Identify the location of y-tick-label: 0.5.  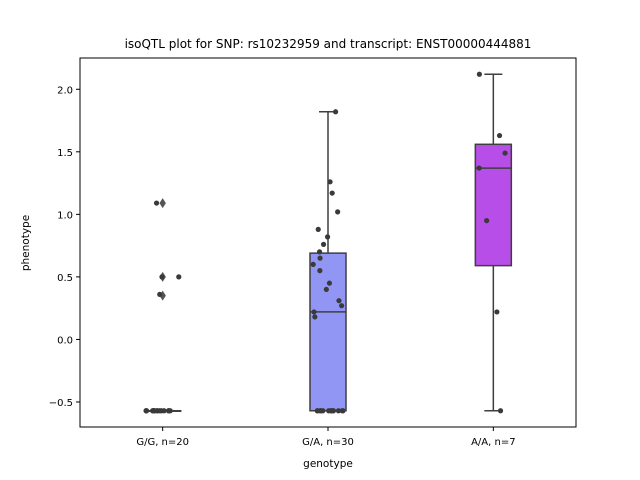
(65, 278).